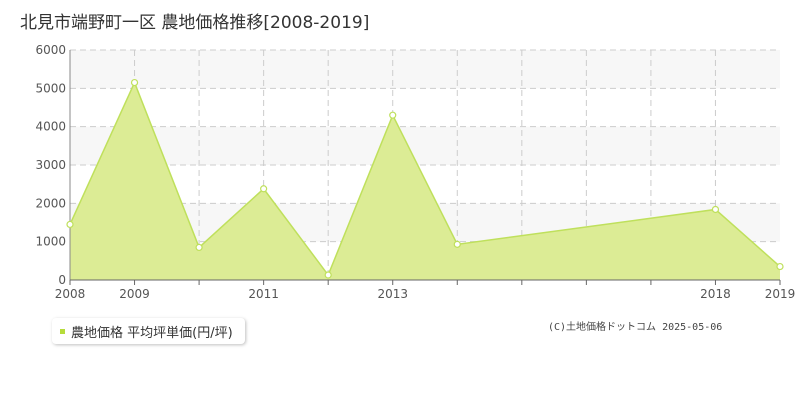 The height and width of the screenshot is (400, 800). Describe the element at coordinates (195, 23) in the screenshot. I see `chart-title: 北見市端野町一区 農地価格推移[2008-2019]` at that location.